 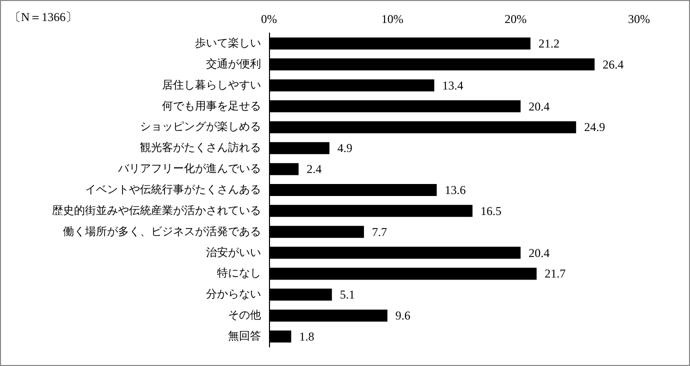 I want to click on x-tick-label: 0%, so click(x=269, y=19).